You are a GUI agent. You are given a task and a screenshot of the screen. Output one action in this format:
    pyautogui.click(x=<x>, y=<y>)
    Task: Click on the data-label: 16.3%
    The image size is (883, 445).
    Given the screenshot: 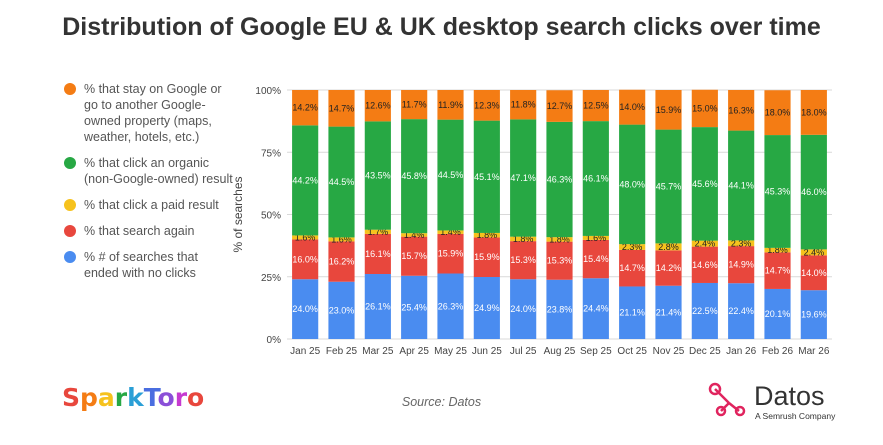 What is the action you would take?
    pyautogui.click(x=741, y=110)
    